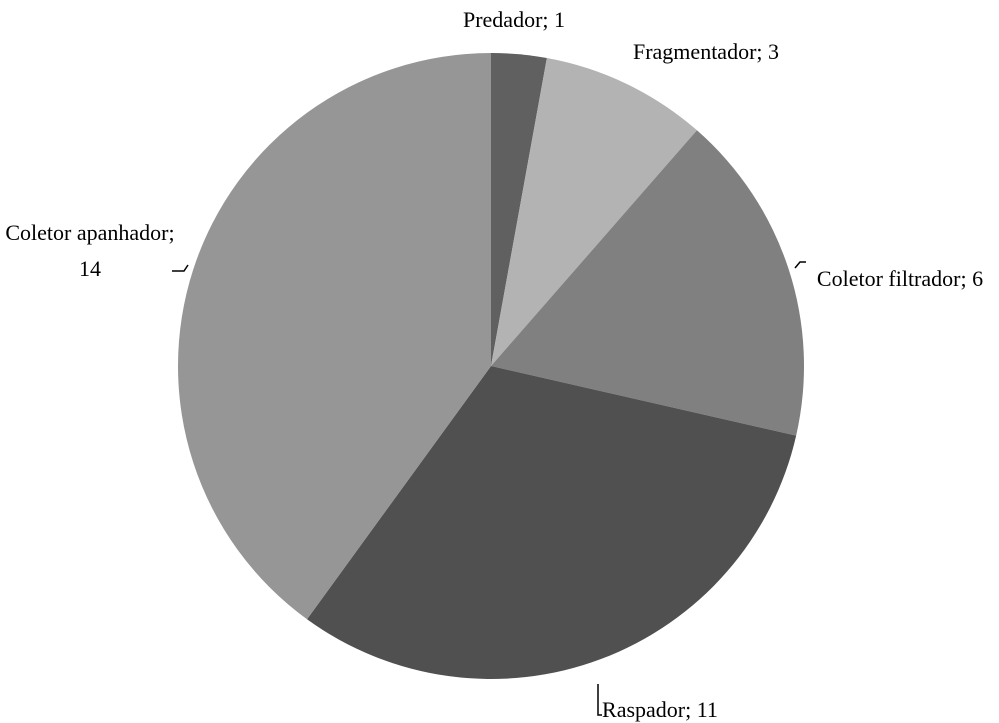  What do you see at coordinates (774, 51) in the screenshot?
I see `value-label: 3` at bounding box center [774, 51].